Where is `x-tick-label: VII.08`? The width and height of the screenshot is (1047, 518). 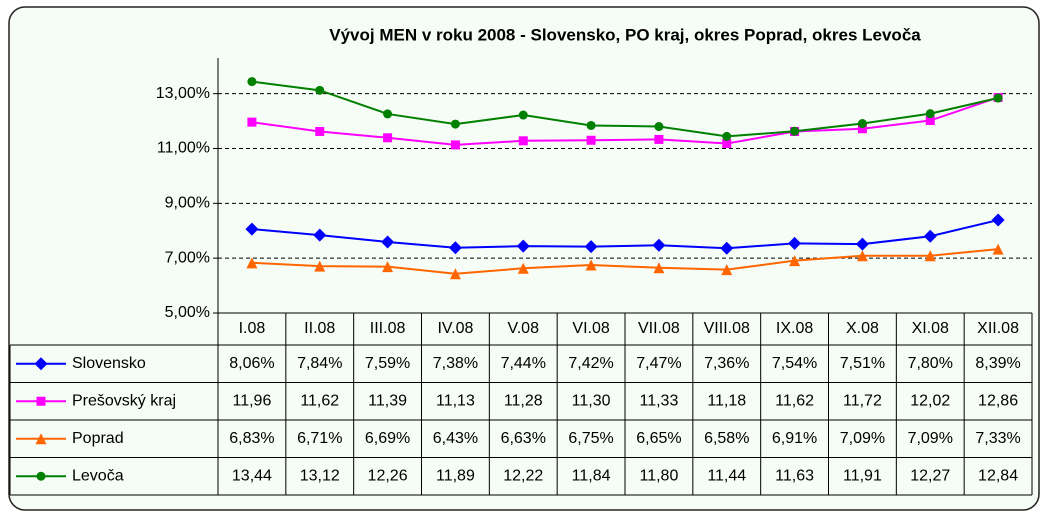
x-tick-label: VII.08 is located at coordinates (659, 328).